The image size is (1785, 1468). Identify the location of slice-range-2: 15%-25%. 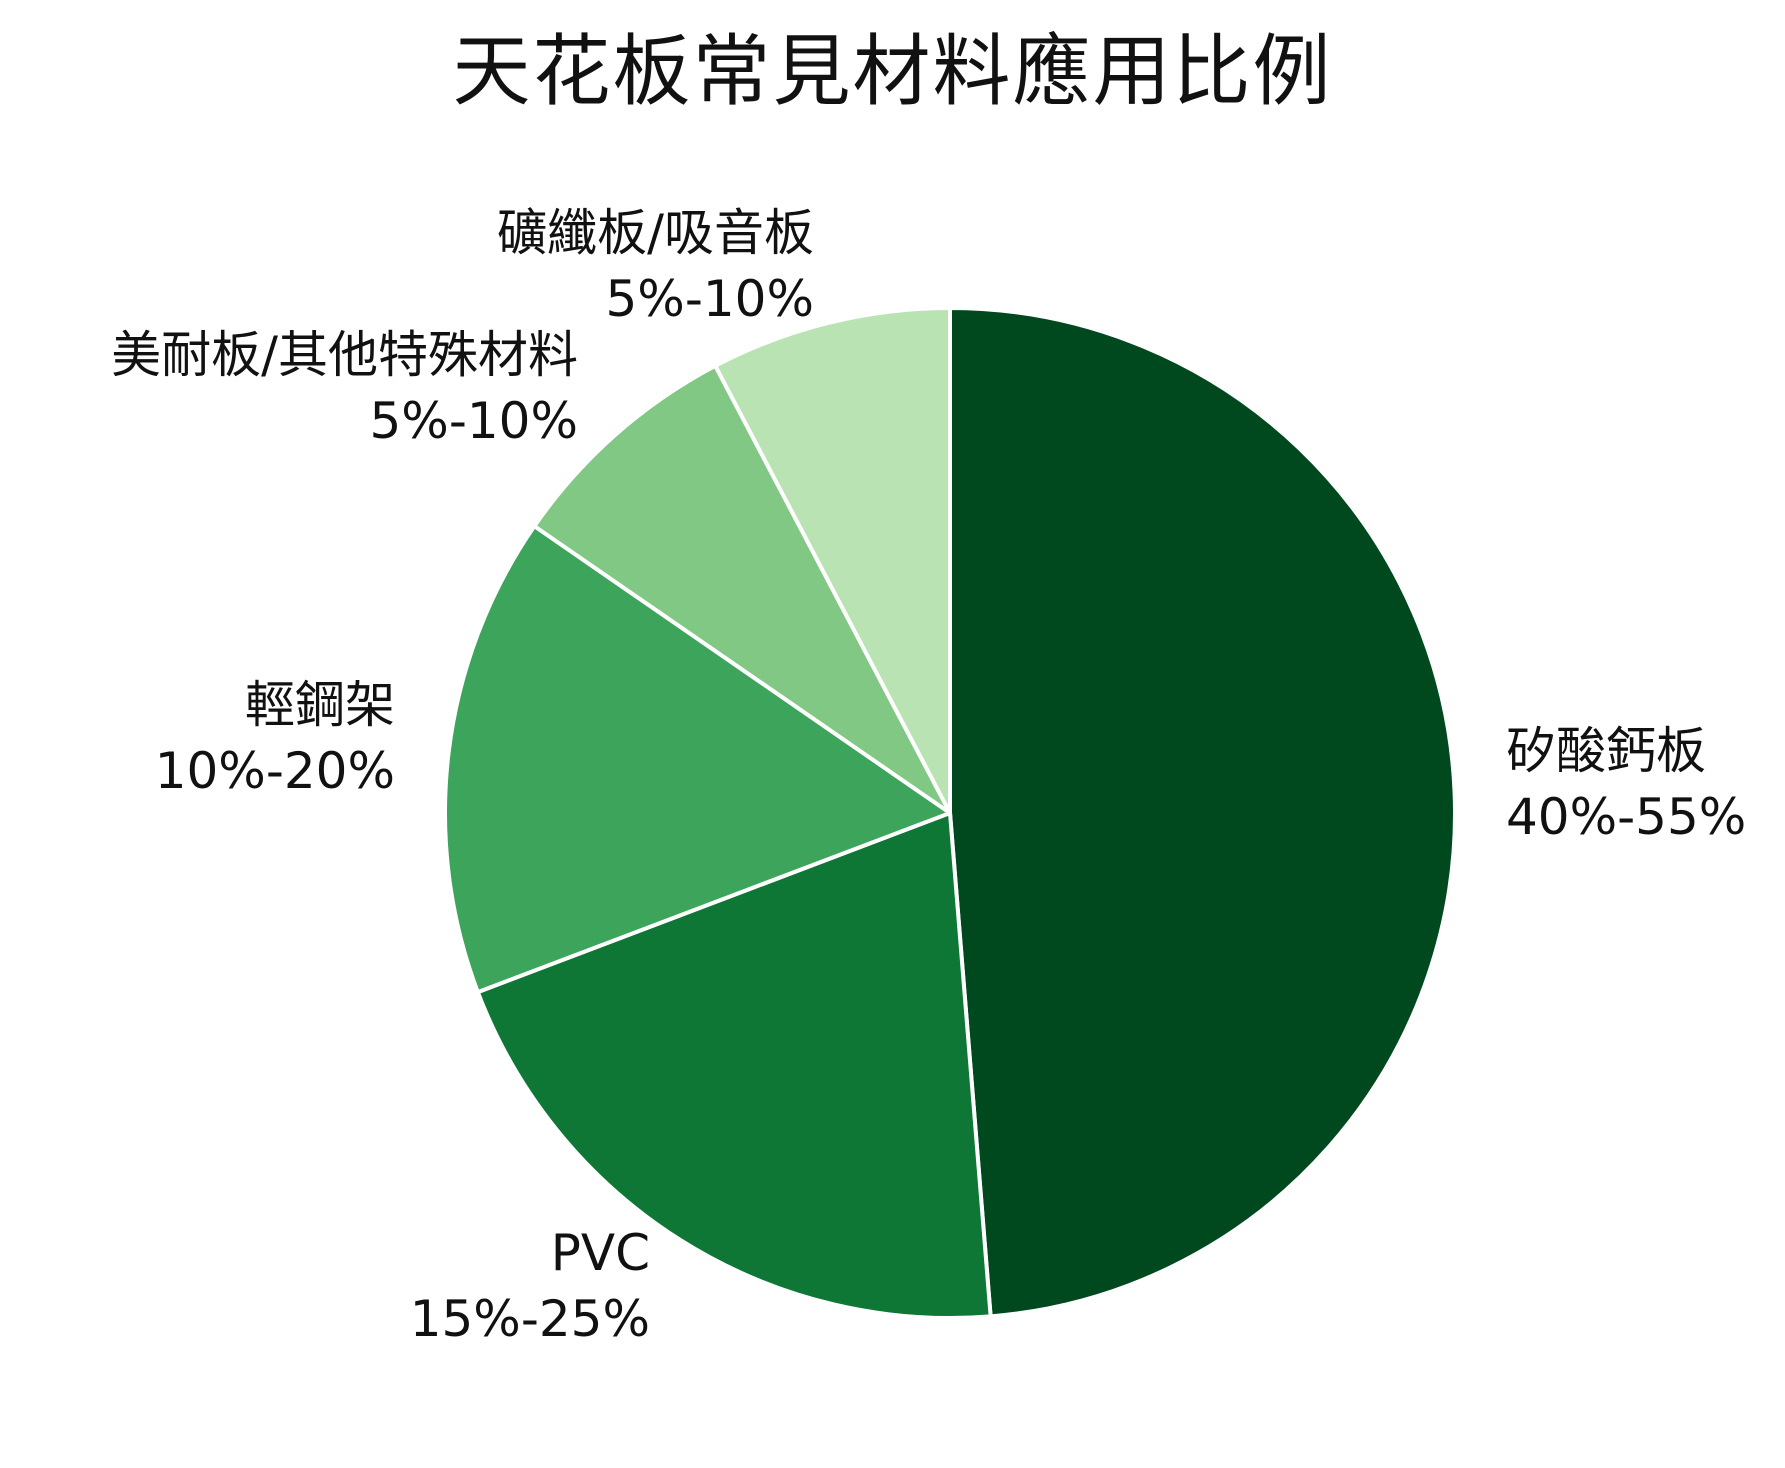
(530, 1319).